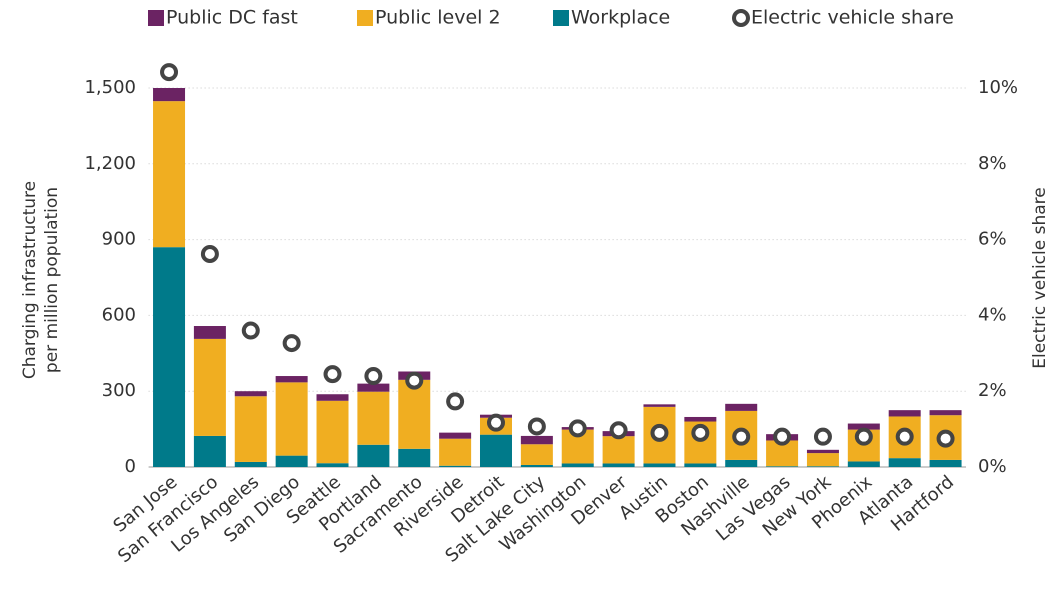 The width and height of the screenshot is (1055, 594). I want to click on y2-tick-label: 4%, so click(992, 314).